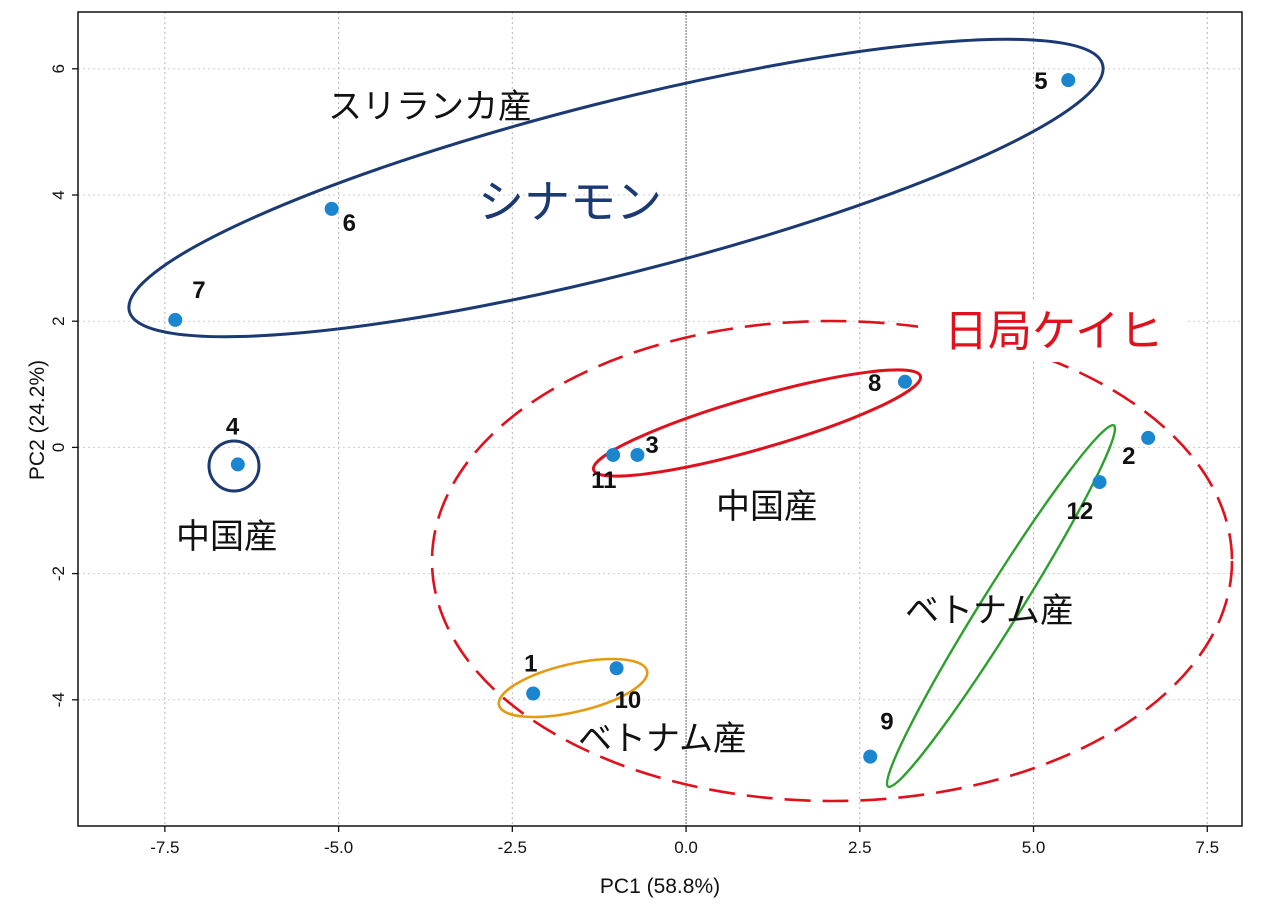 The image size is (1280, 920). I want to click on y-axis-title: PC2 (24.2%), so click(37, 420).